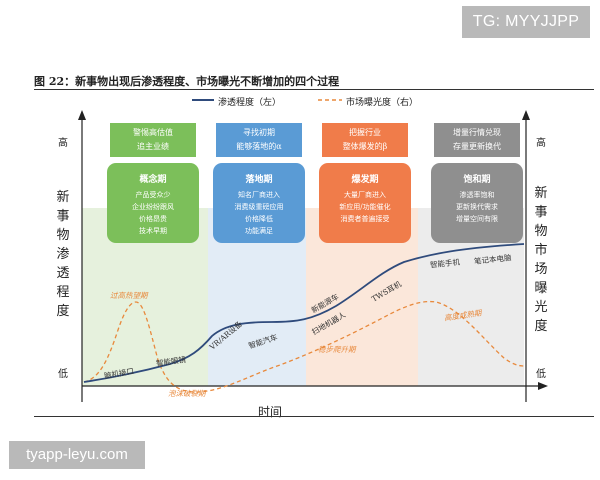  What do you see at coordinates (541, 374) in the screenshot?
I see `right-axis-low: 低` at bounding box center [541, 374].